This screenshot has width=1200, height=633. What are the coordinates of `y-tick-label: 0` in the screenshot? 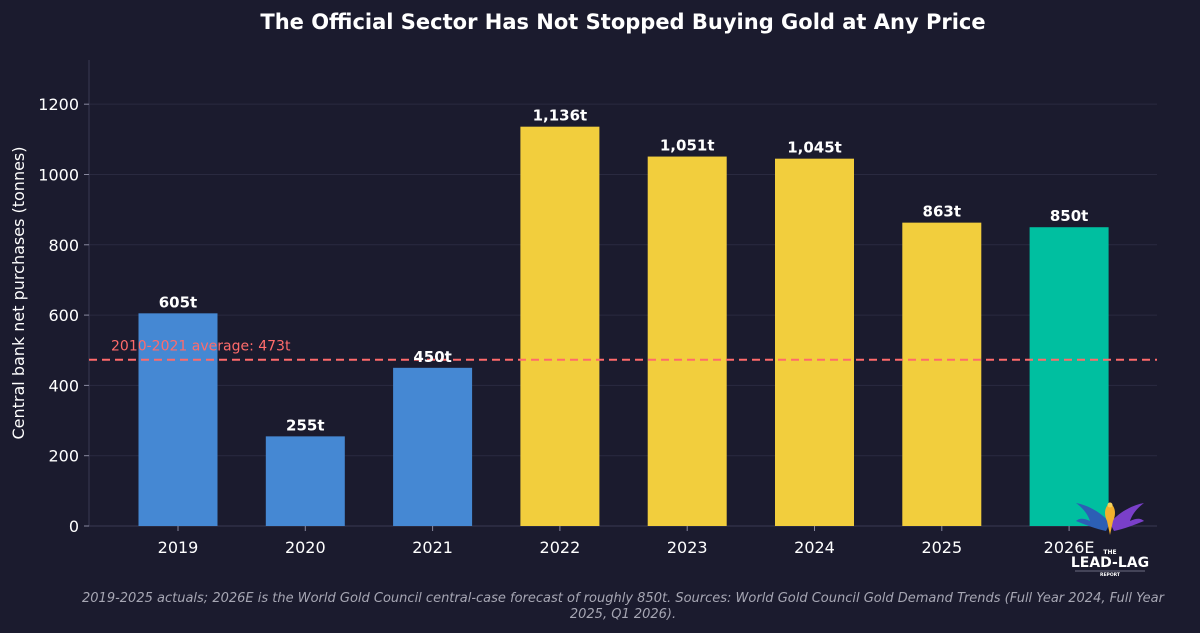 It's located at (74, 526).